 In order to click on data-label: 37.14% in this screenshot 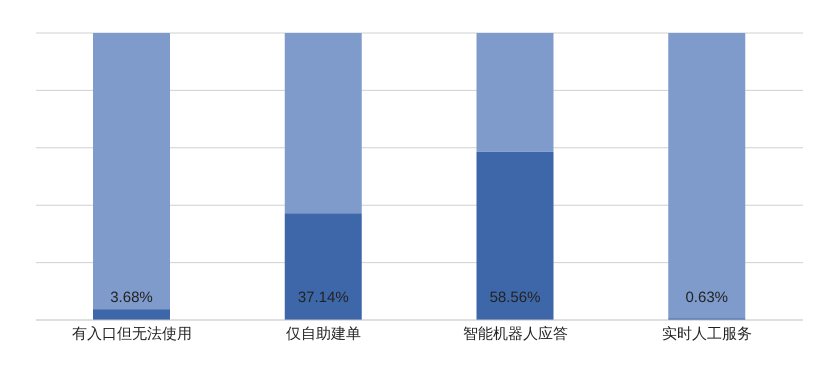, I will do `click(323, 297)`.